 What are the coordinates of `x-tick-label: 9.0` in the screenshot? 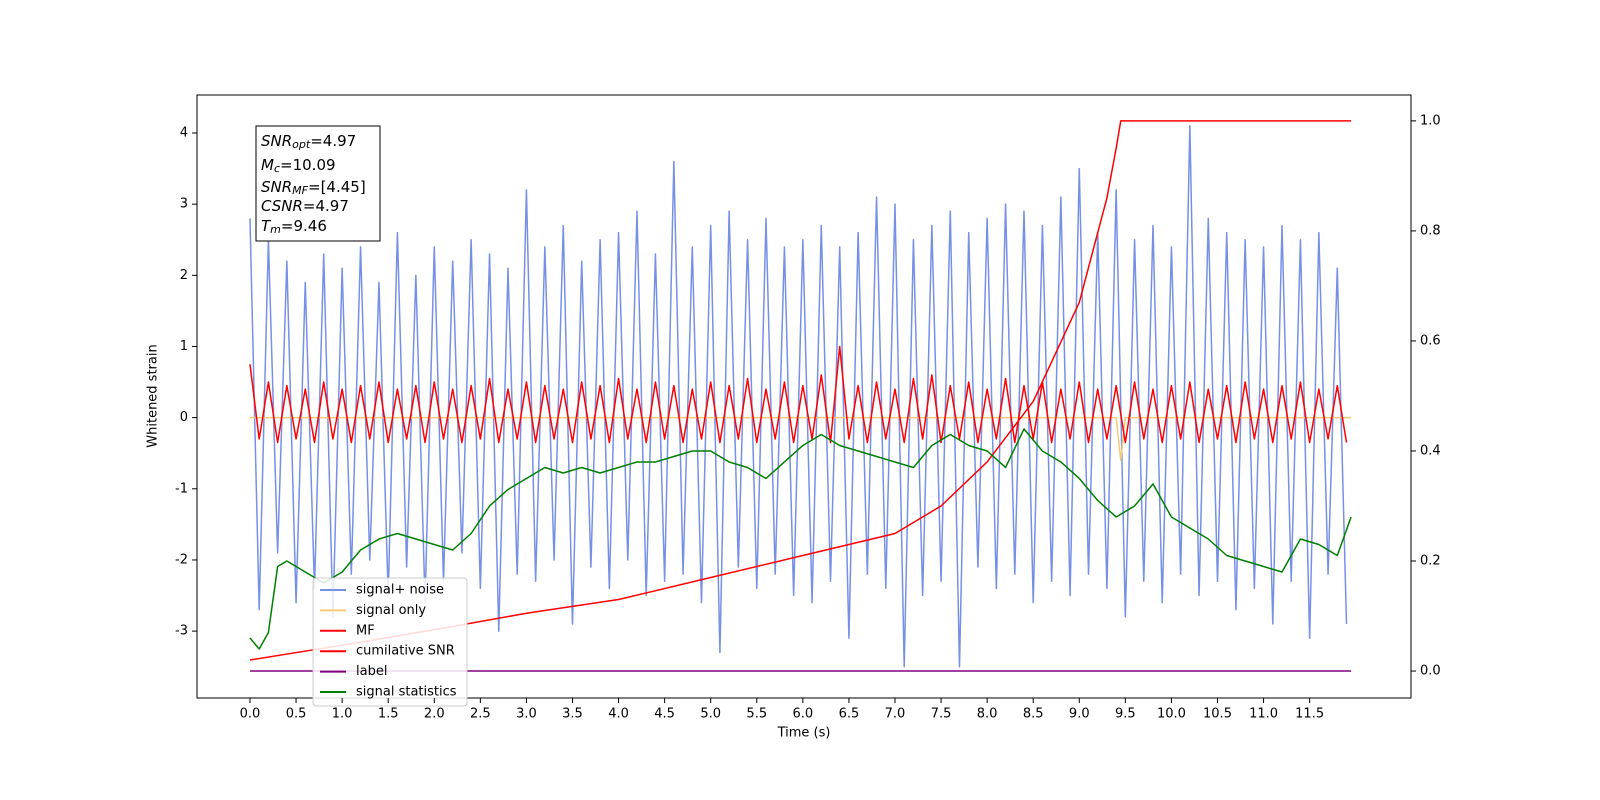 It's located at (1079, 714).